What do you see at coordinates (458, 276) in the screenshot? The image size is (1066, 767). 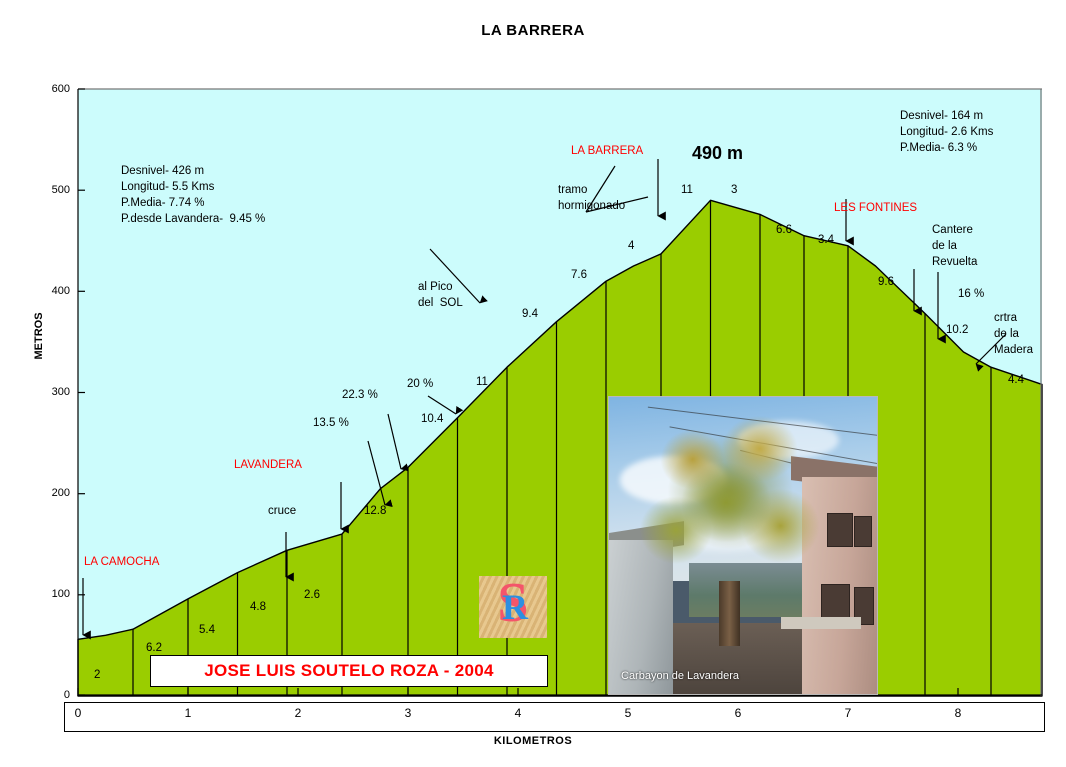 I see `arrow-pico-sol` at bounding box center [458, 276].